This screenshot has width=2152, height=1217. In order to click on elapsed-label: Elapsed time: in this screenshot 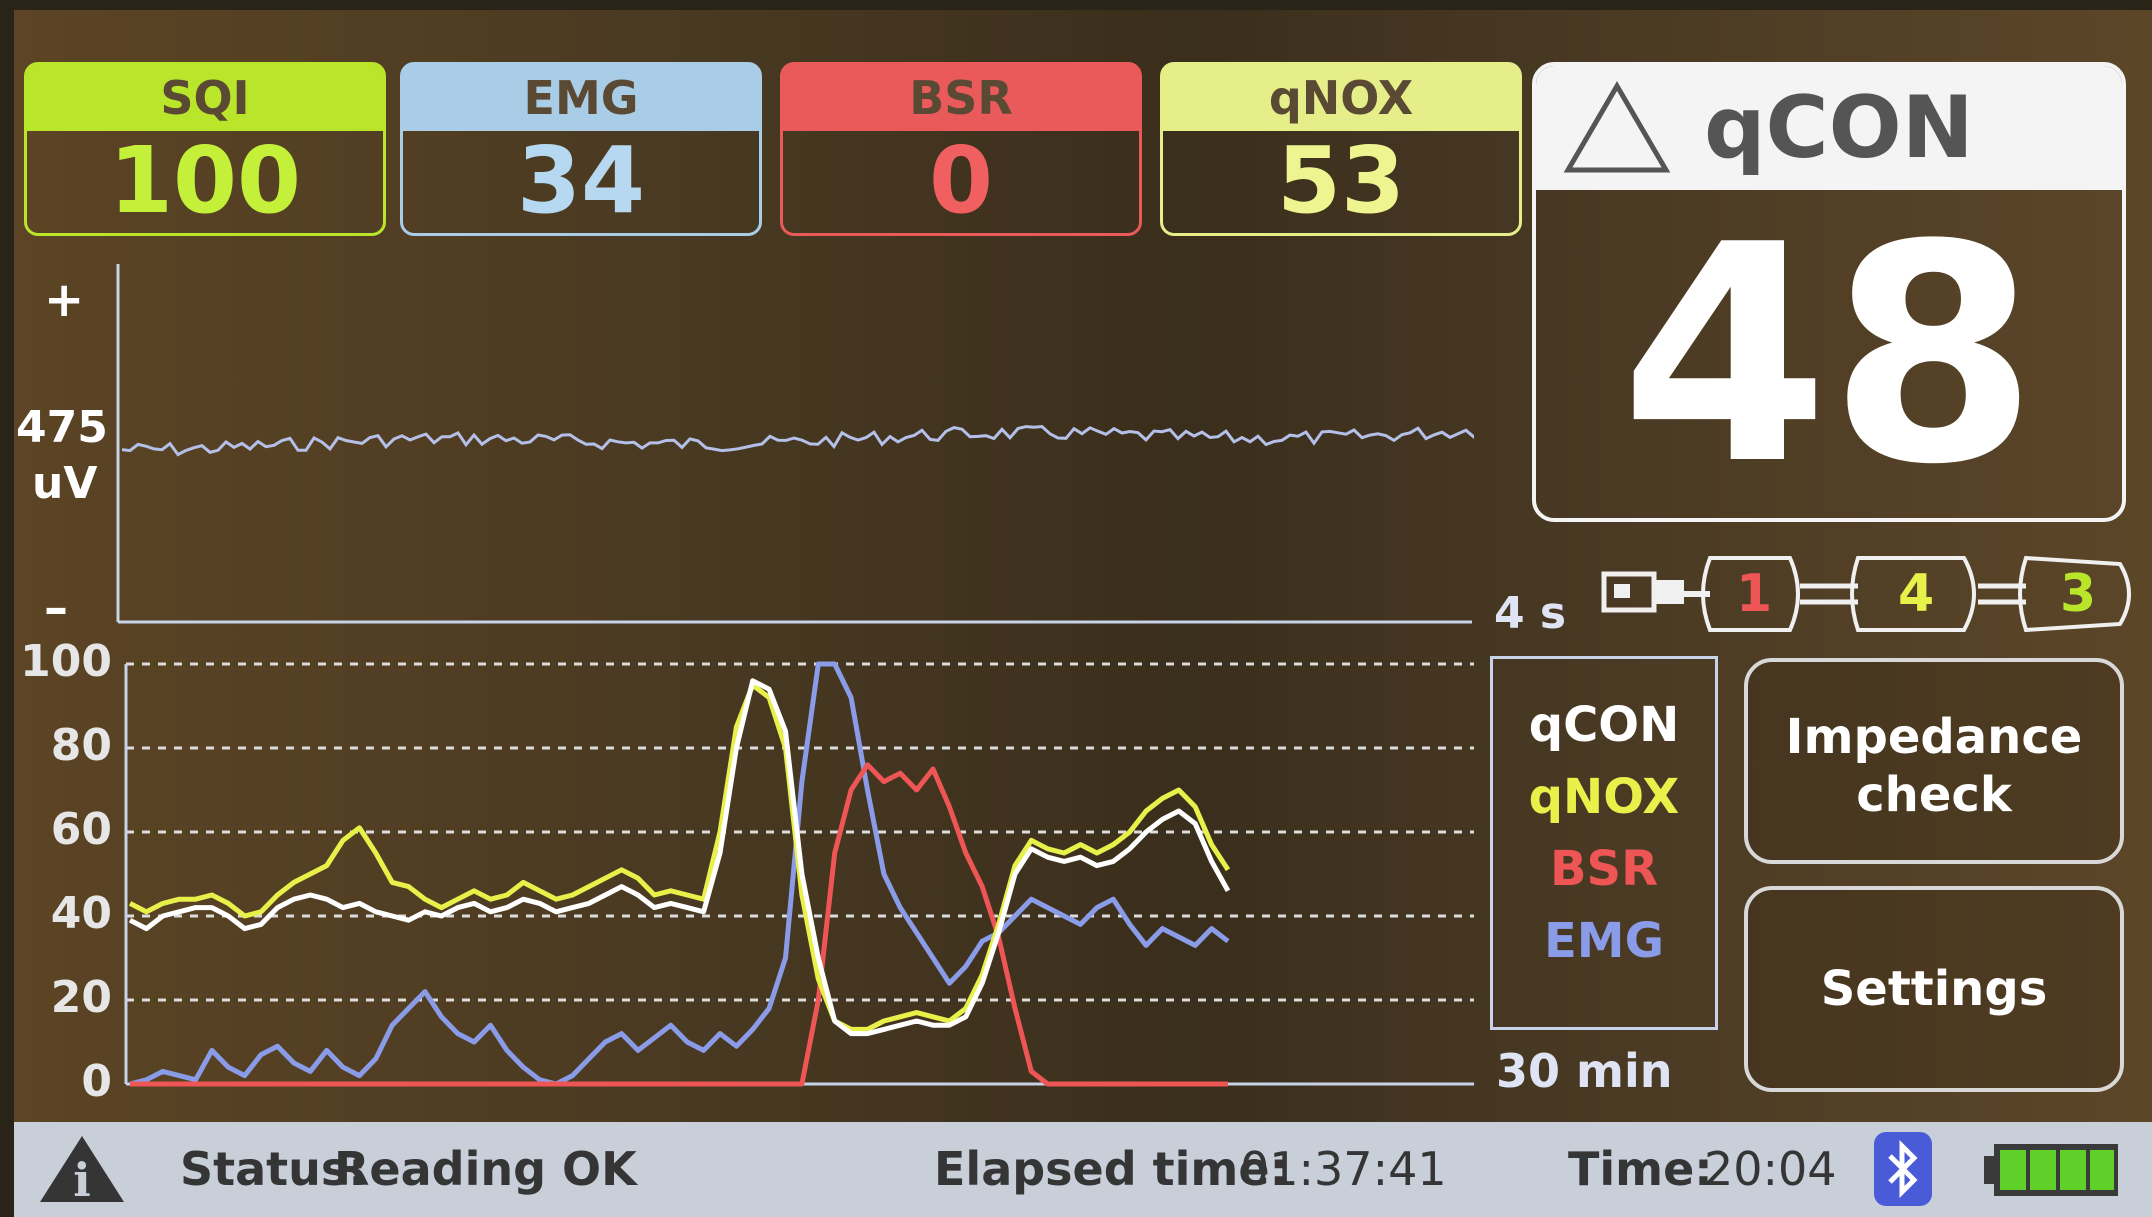, I will do `click(1111, 1169)`.